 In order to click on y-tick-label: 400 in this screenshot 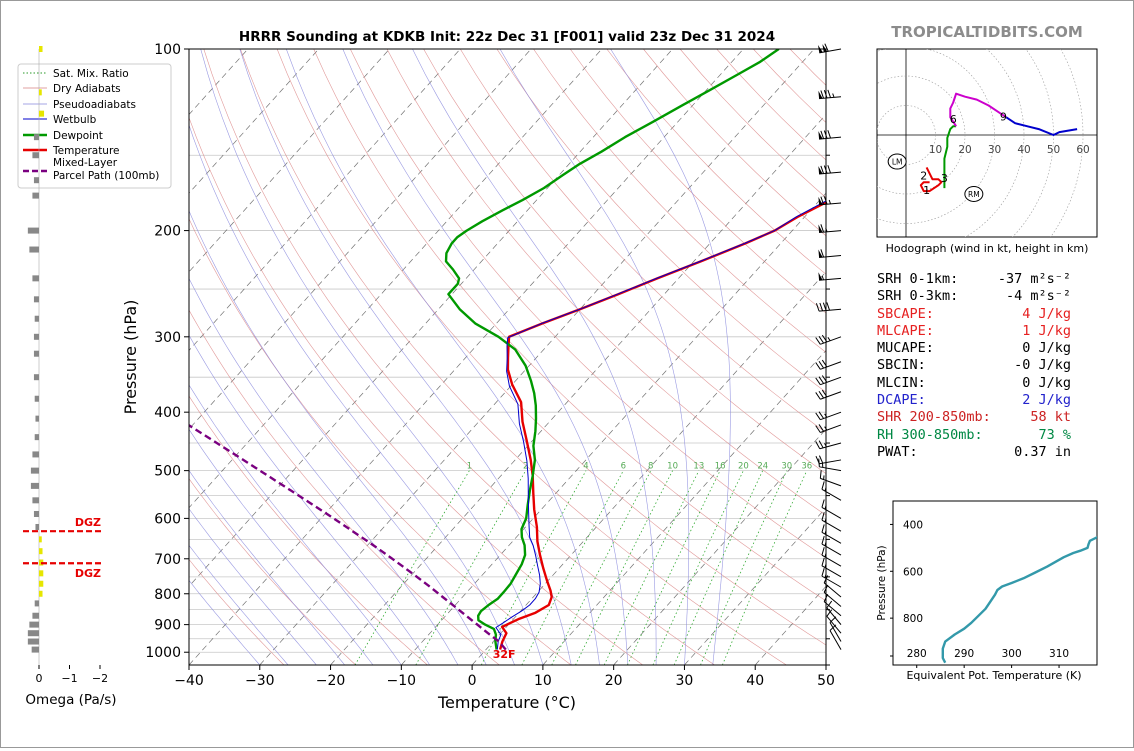, I will do `click(167, 413)`.